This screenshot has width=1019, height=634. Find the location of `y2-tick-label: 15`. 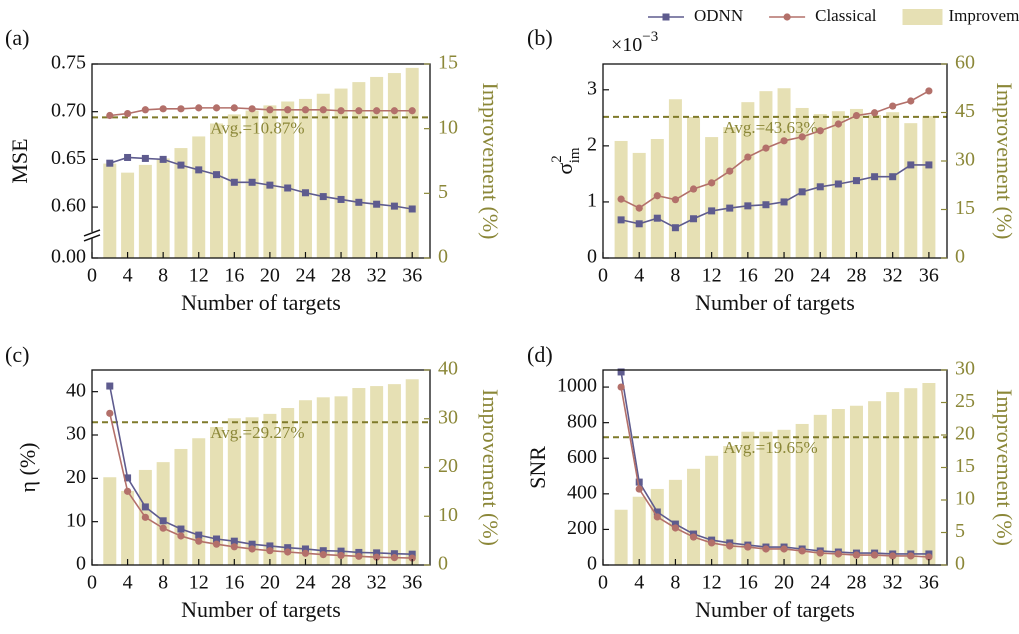

y2-tick-label: 15 is located at coordinates (965, 466).